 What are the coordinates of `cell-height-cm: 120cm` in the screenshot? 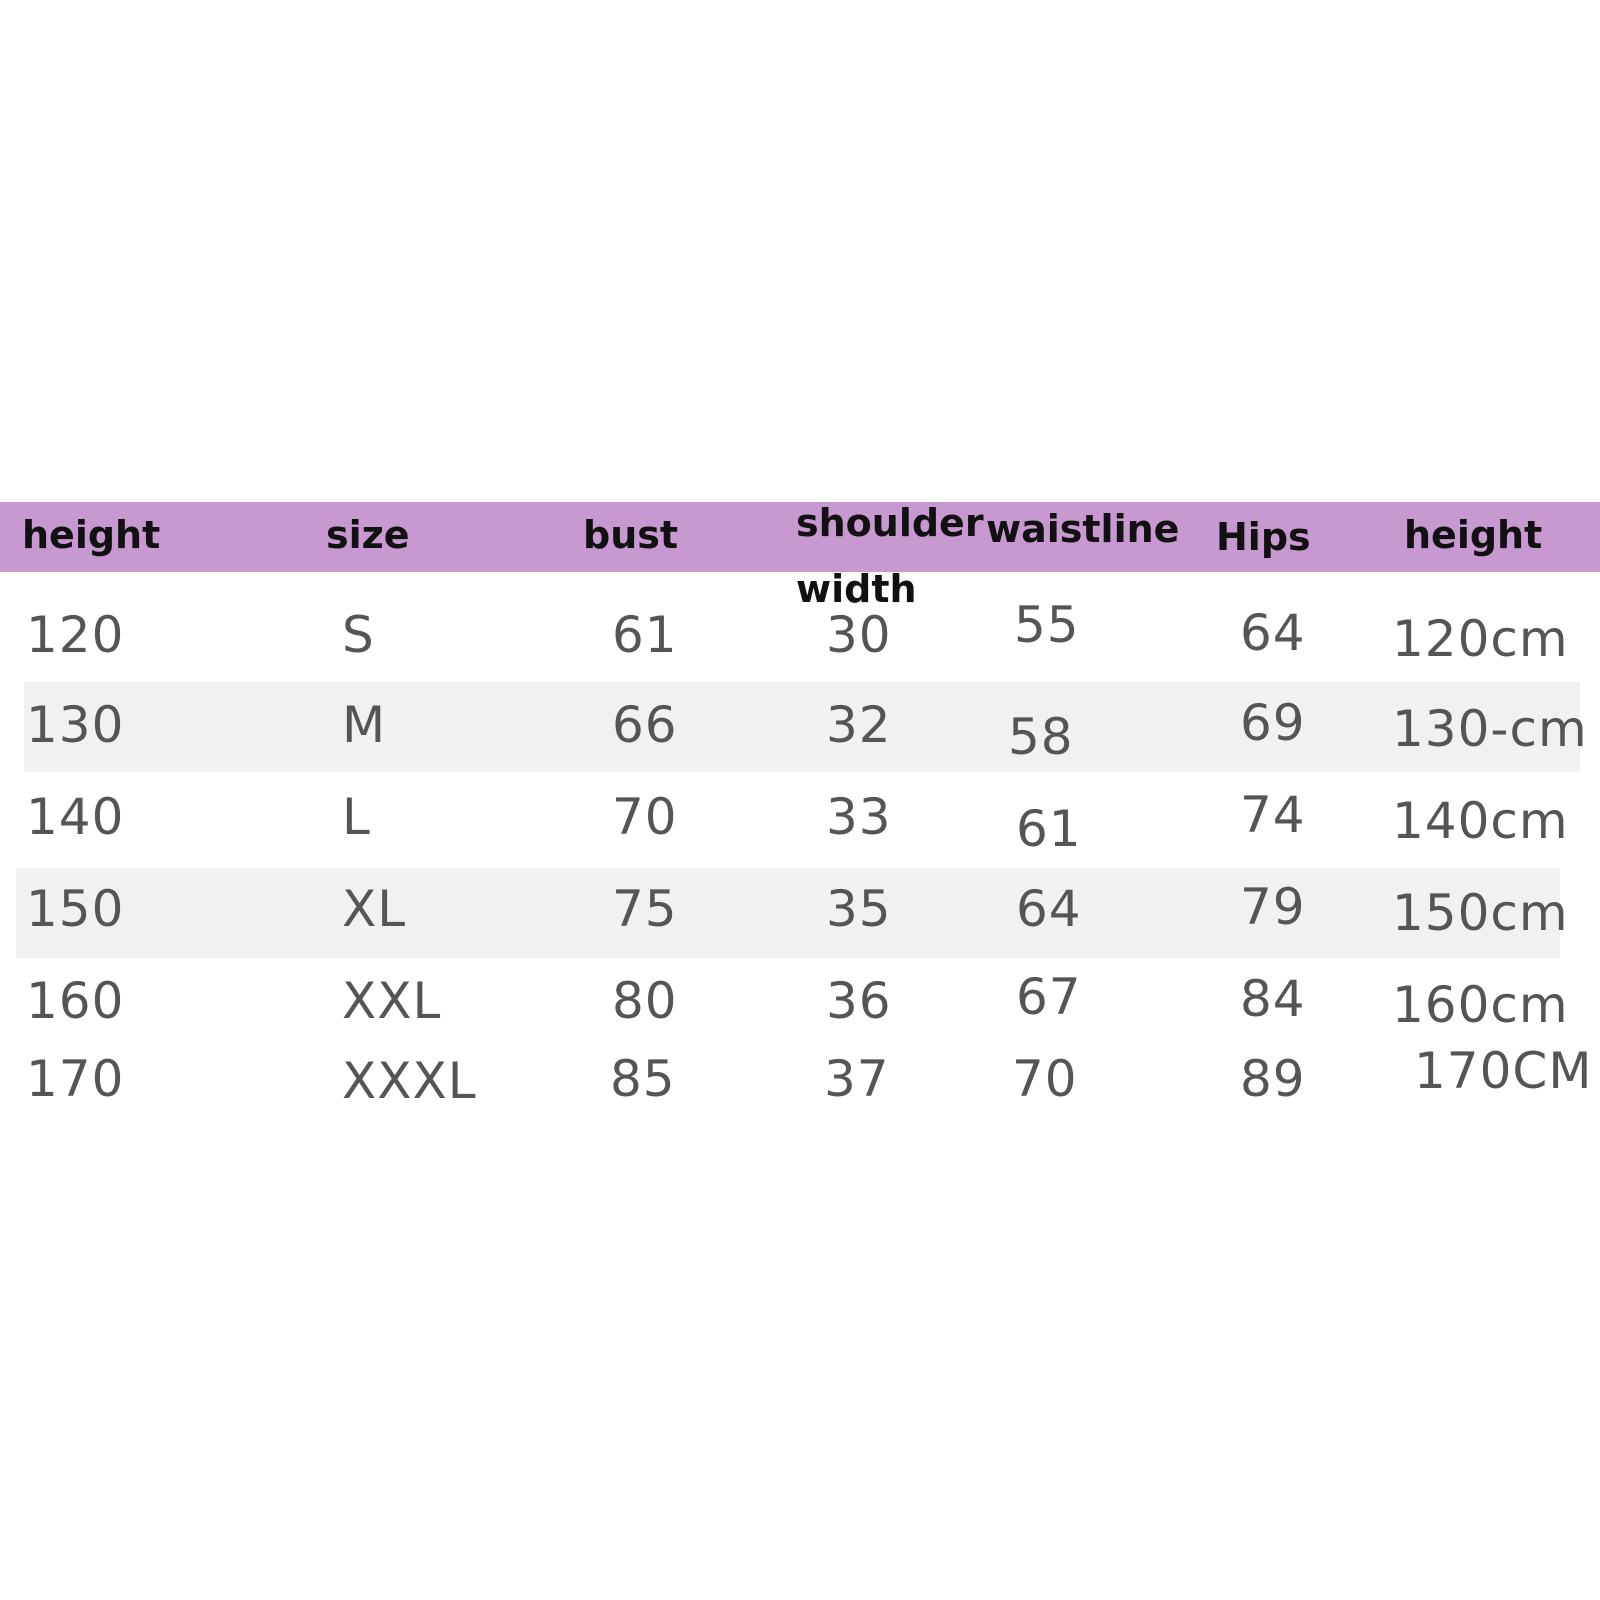 It's located at (1480, 639).